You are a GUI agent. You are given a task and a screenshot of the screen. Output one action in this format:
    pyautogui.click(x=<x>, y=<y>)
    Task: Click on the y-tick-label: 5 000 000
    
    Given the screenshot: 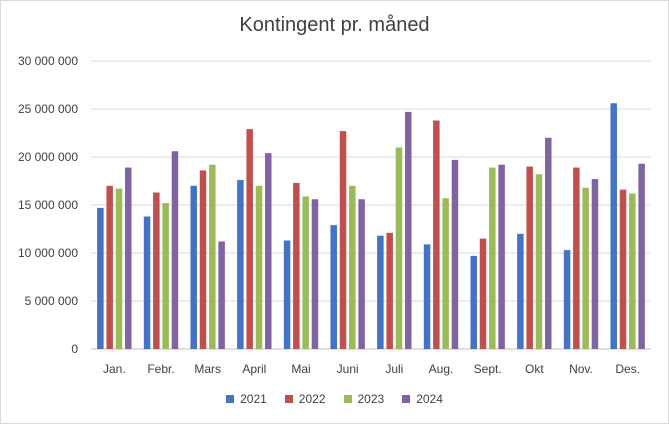 What is the action you would take?
    pyautogui.click(x=52, y=301)
    